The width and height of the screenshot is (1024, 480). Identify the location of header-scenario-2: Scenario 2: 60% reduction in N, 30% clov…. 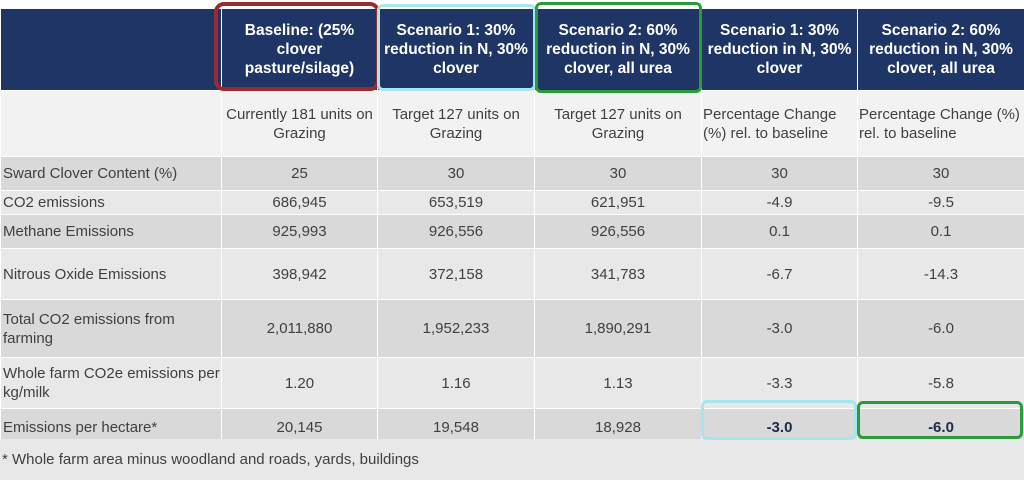
(618, 49).